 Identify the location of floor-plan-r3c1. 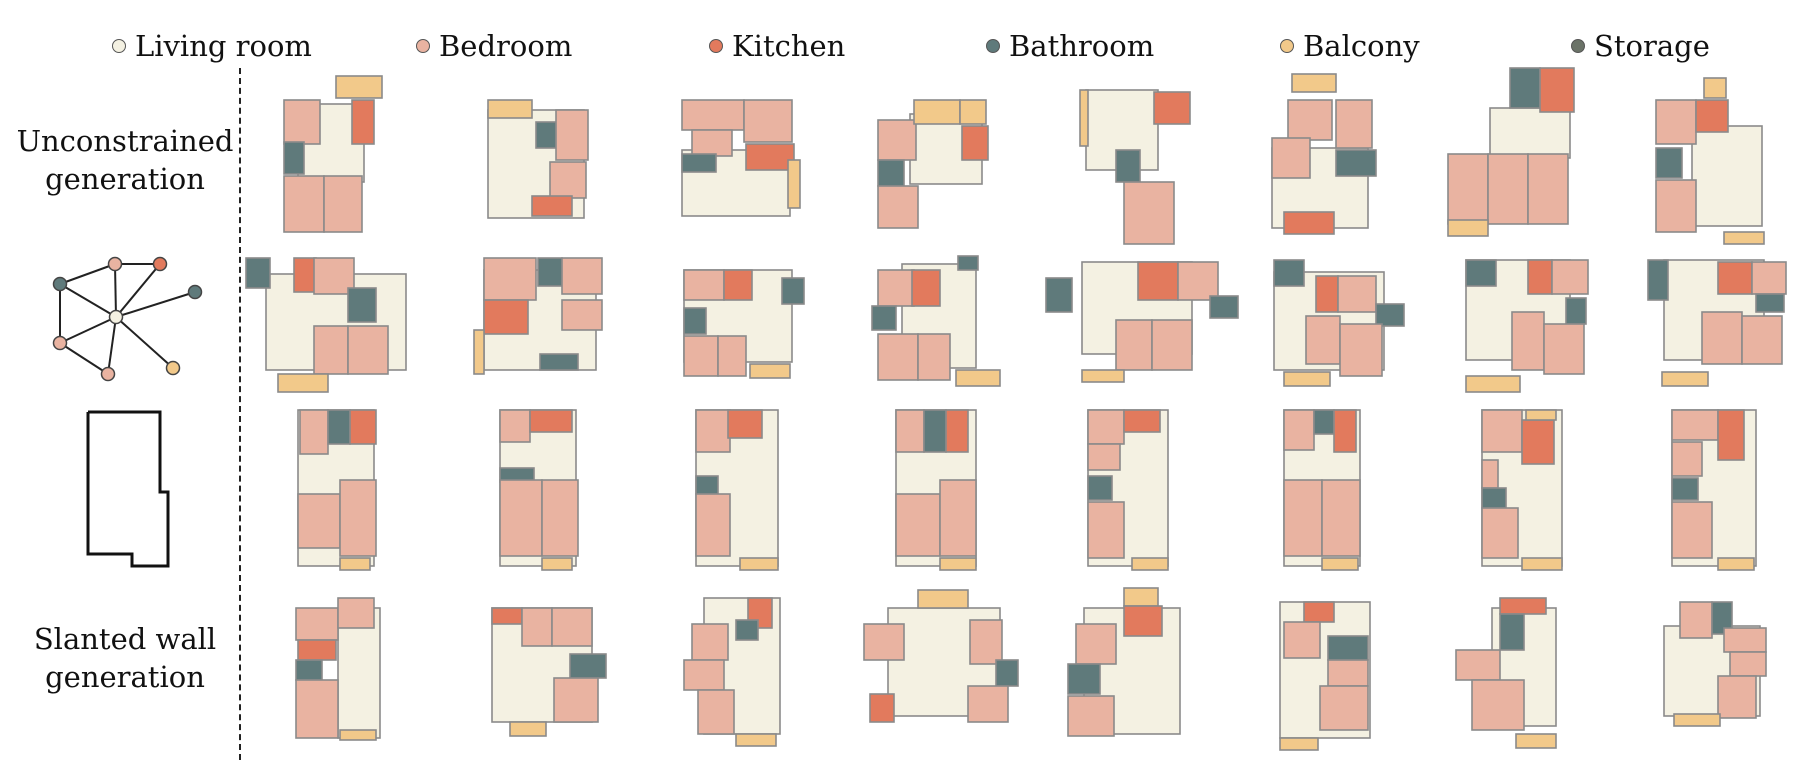
(337, 490).